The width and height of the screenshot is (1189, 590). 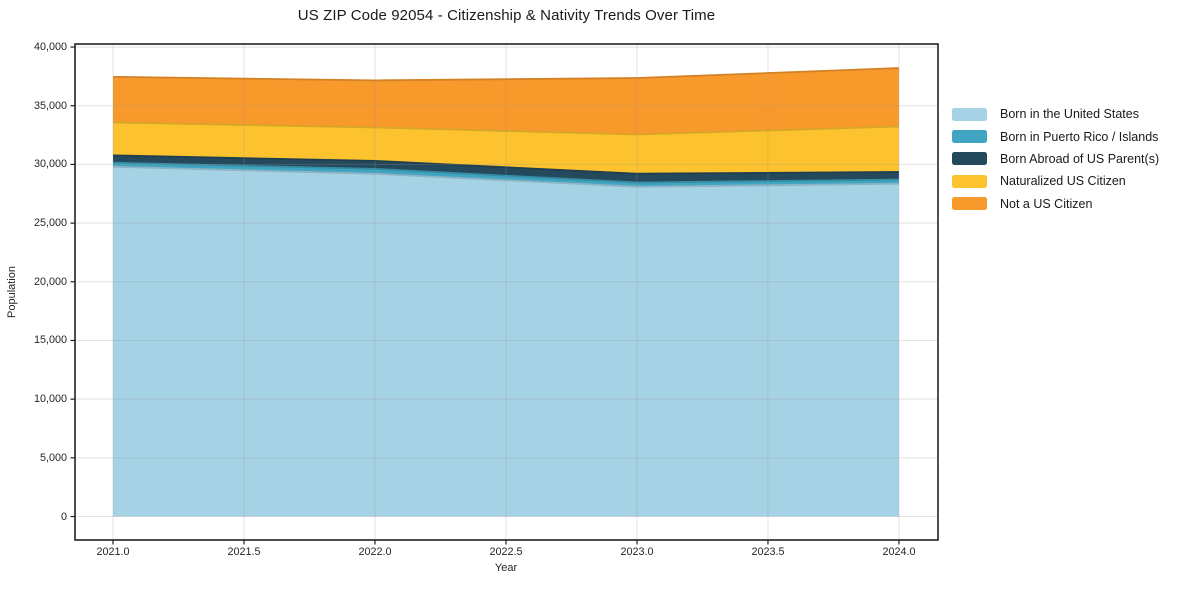 What do you see at coordinates (1079, 136) in the screenshot?
I see `legend-label: Born in Puerto Rico / Islands` at bounding box center [1079, 136].